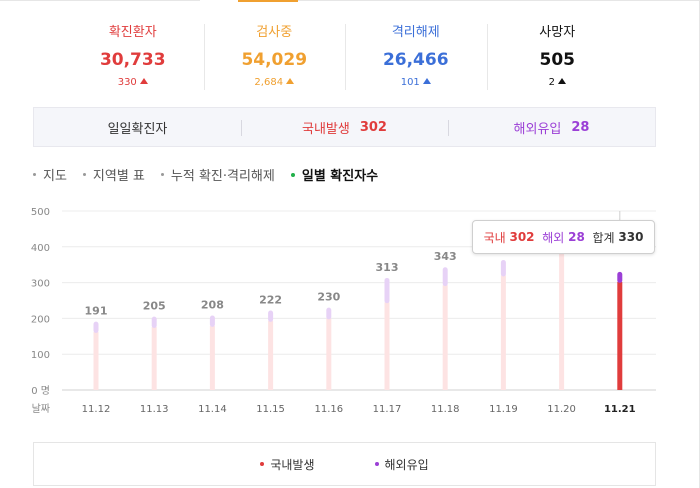 The width and height of the screenshot is (700, 488). Describe the element at coordinates (40, 319) in the screenshot. I see `y-tick-label: 200` at that location.